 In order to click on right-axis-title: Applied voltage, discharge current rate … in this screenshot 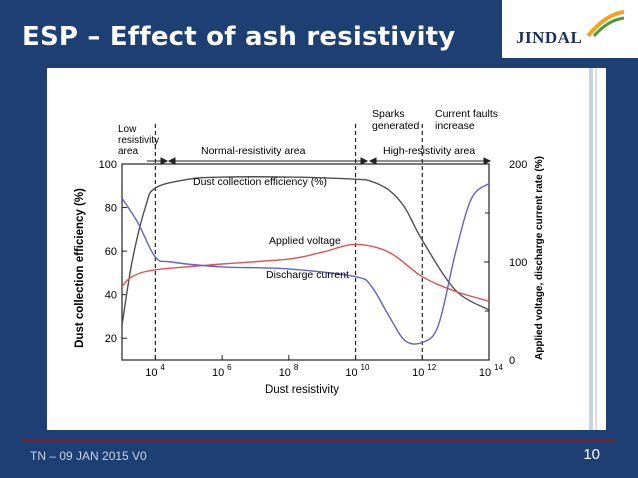, I will do `click(539, 258)`.